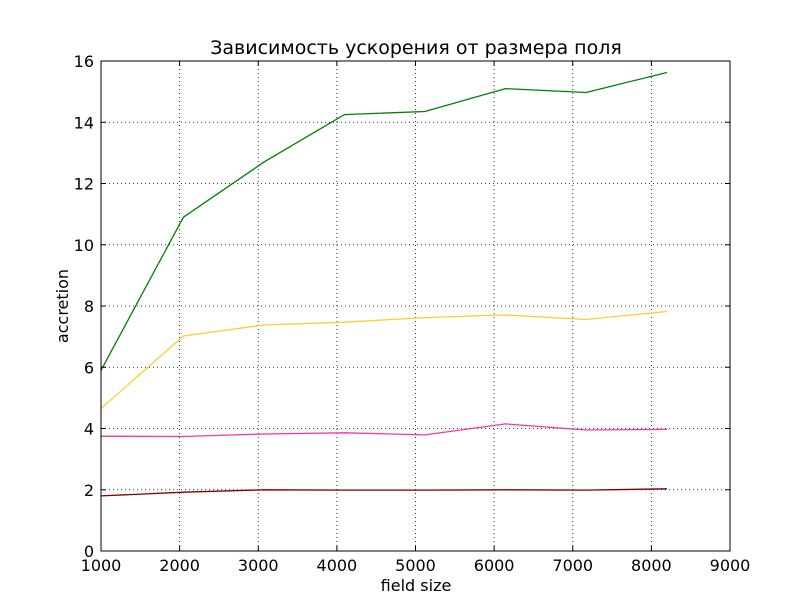 The width and height of the screenshot is (812, 612). What do you see at coordinates (416, 585) in the screenshot?
I see `x-axis-label: field size` at bounding box center [416, 585].